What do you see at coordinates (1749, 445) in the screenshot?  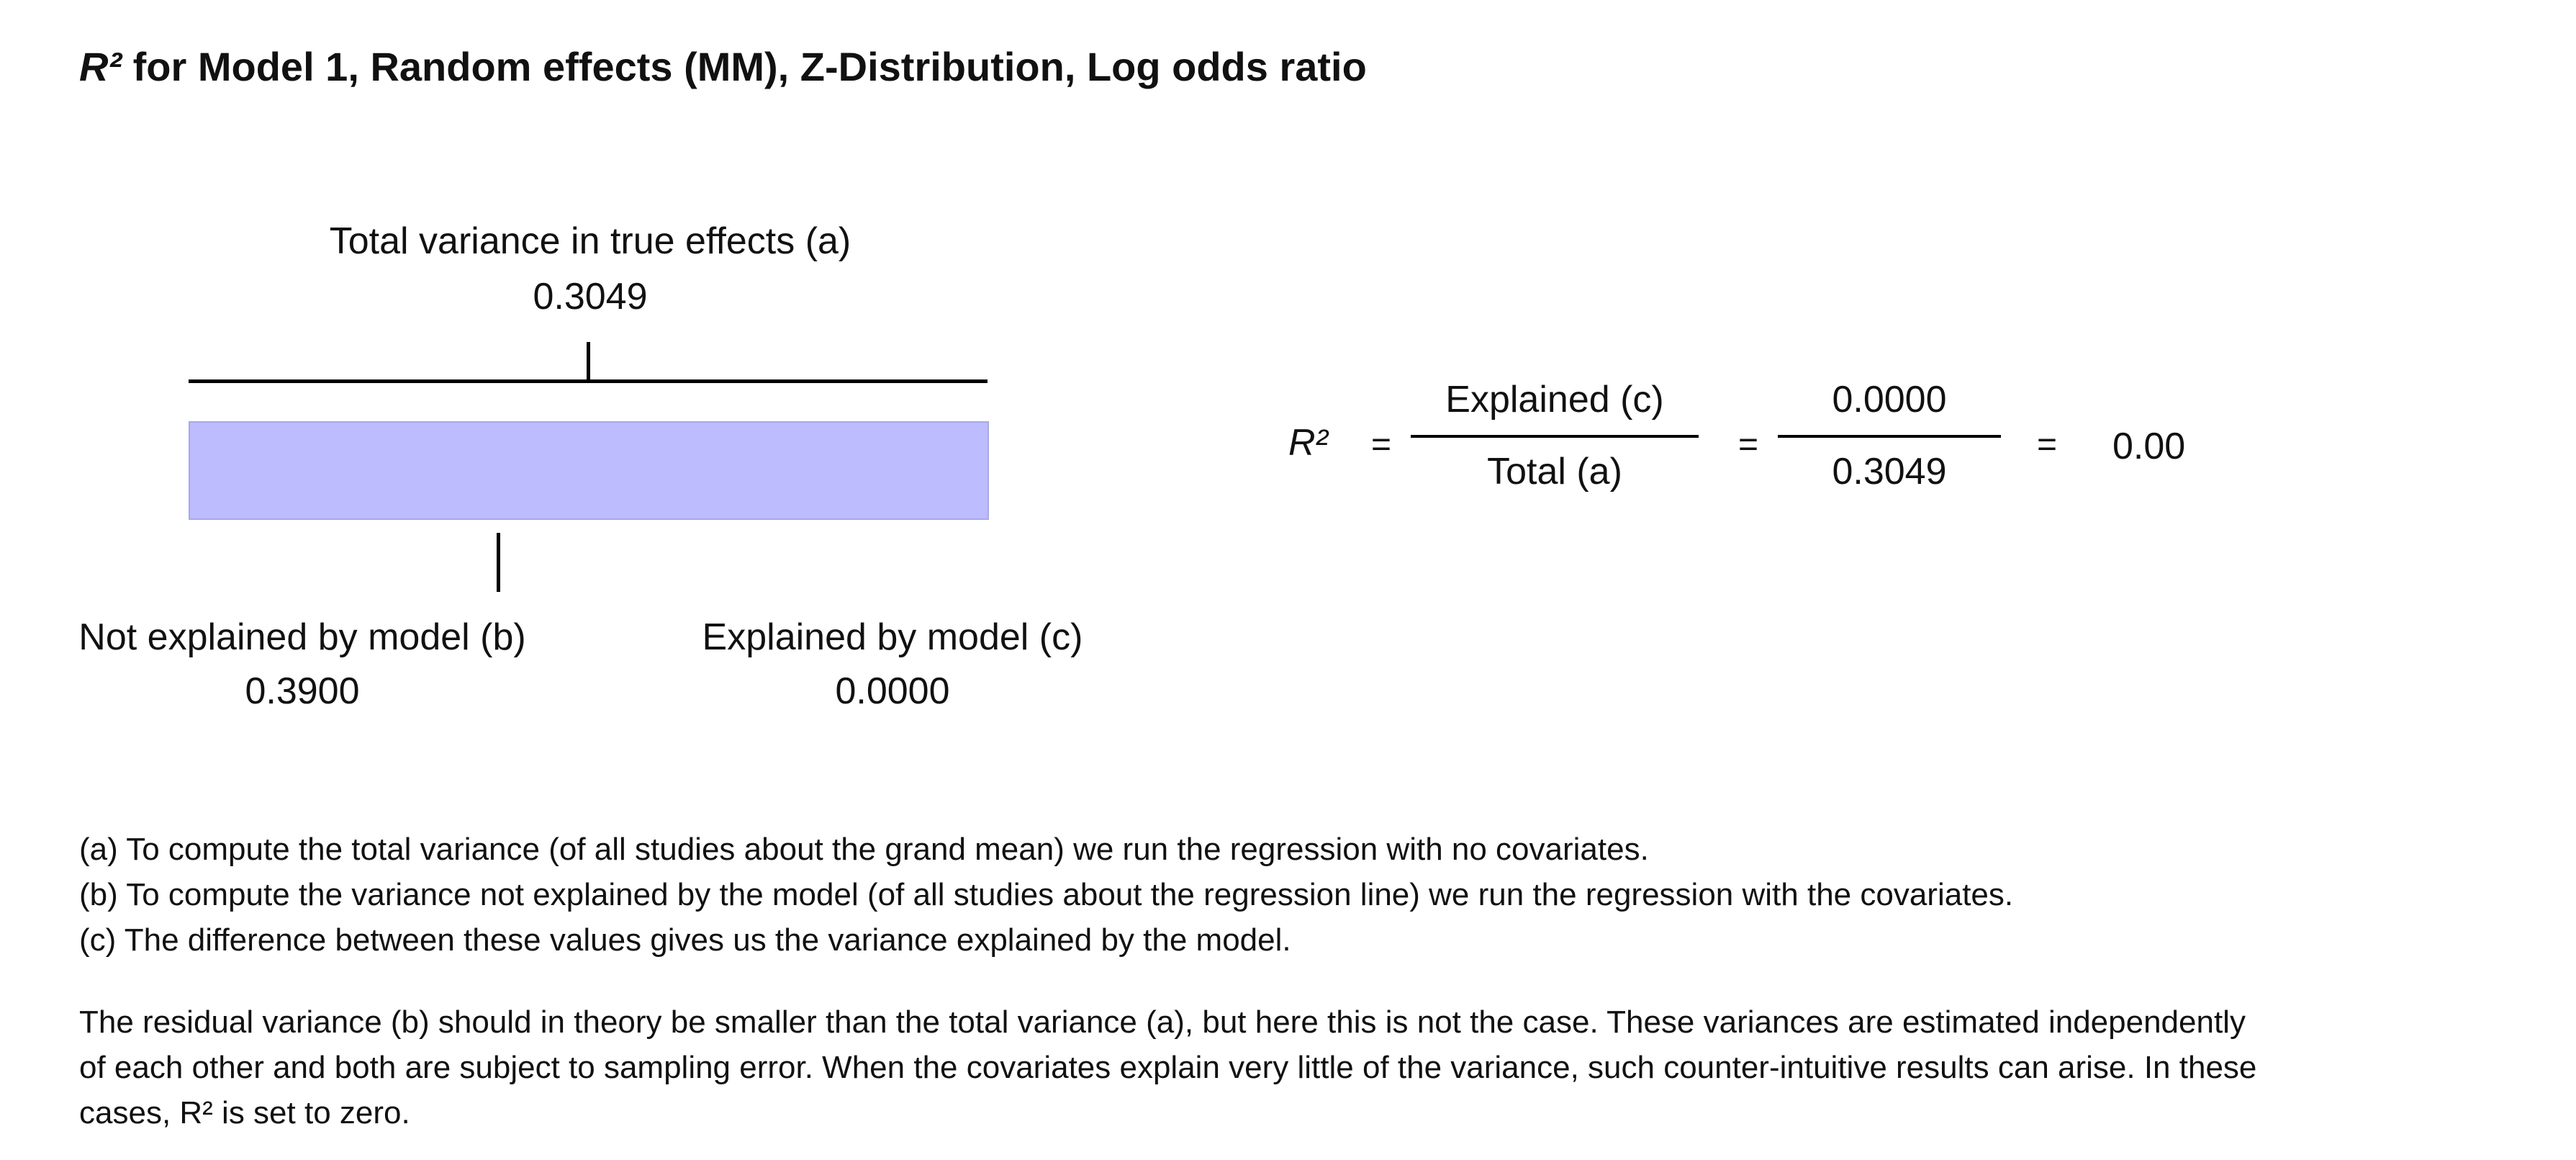 I see `equation-equals-2: =` at bounding box center [1749, 445].